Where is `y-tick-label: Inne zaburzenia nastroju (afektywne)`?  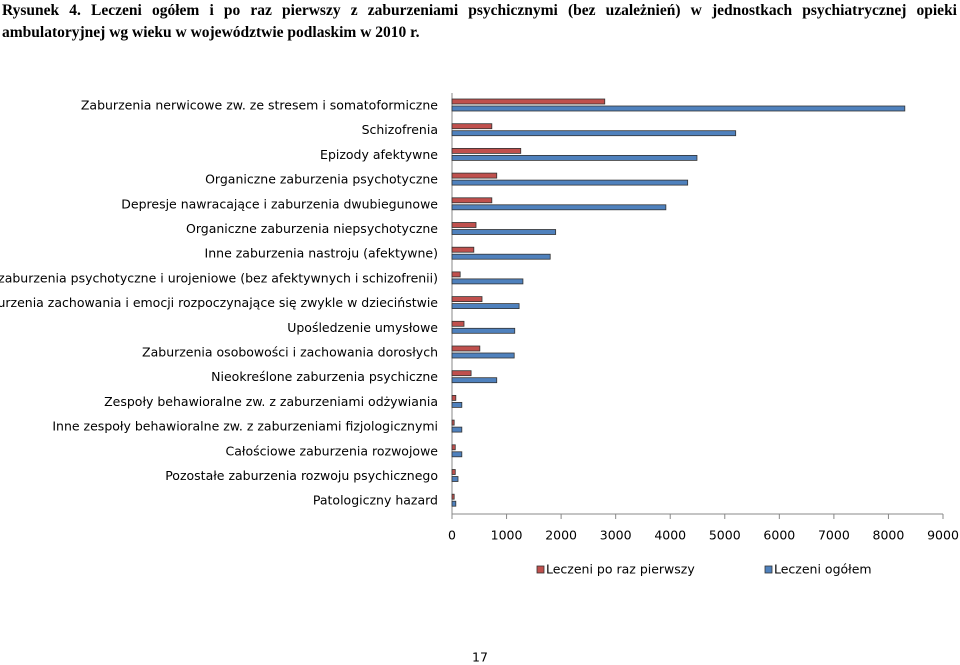
y-tick-label: Inne zaburzenia nastroju (afektywne) is located at coordinates (321, 253).